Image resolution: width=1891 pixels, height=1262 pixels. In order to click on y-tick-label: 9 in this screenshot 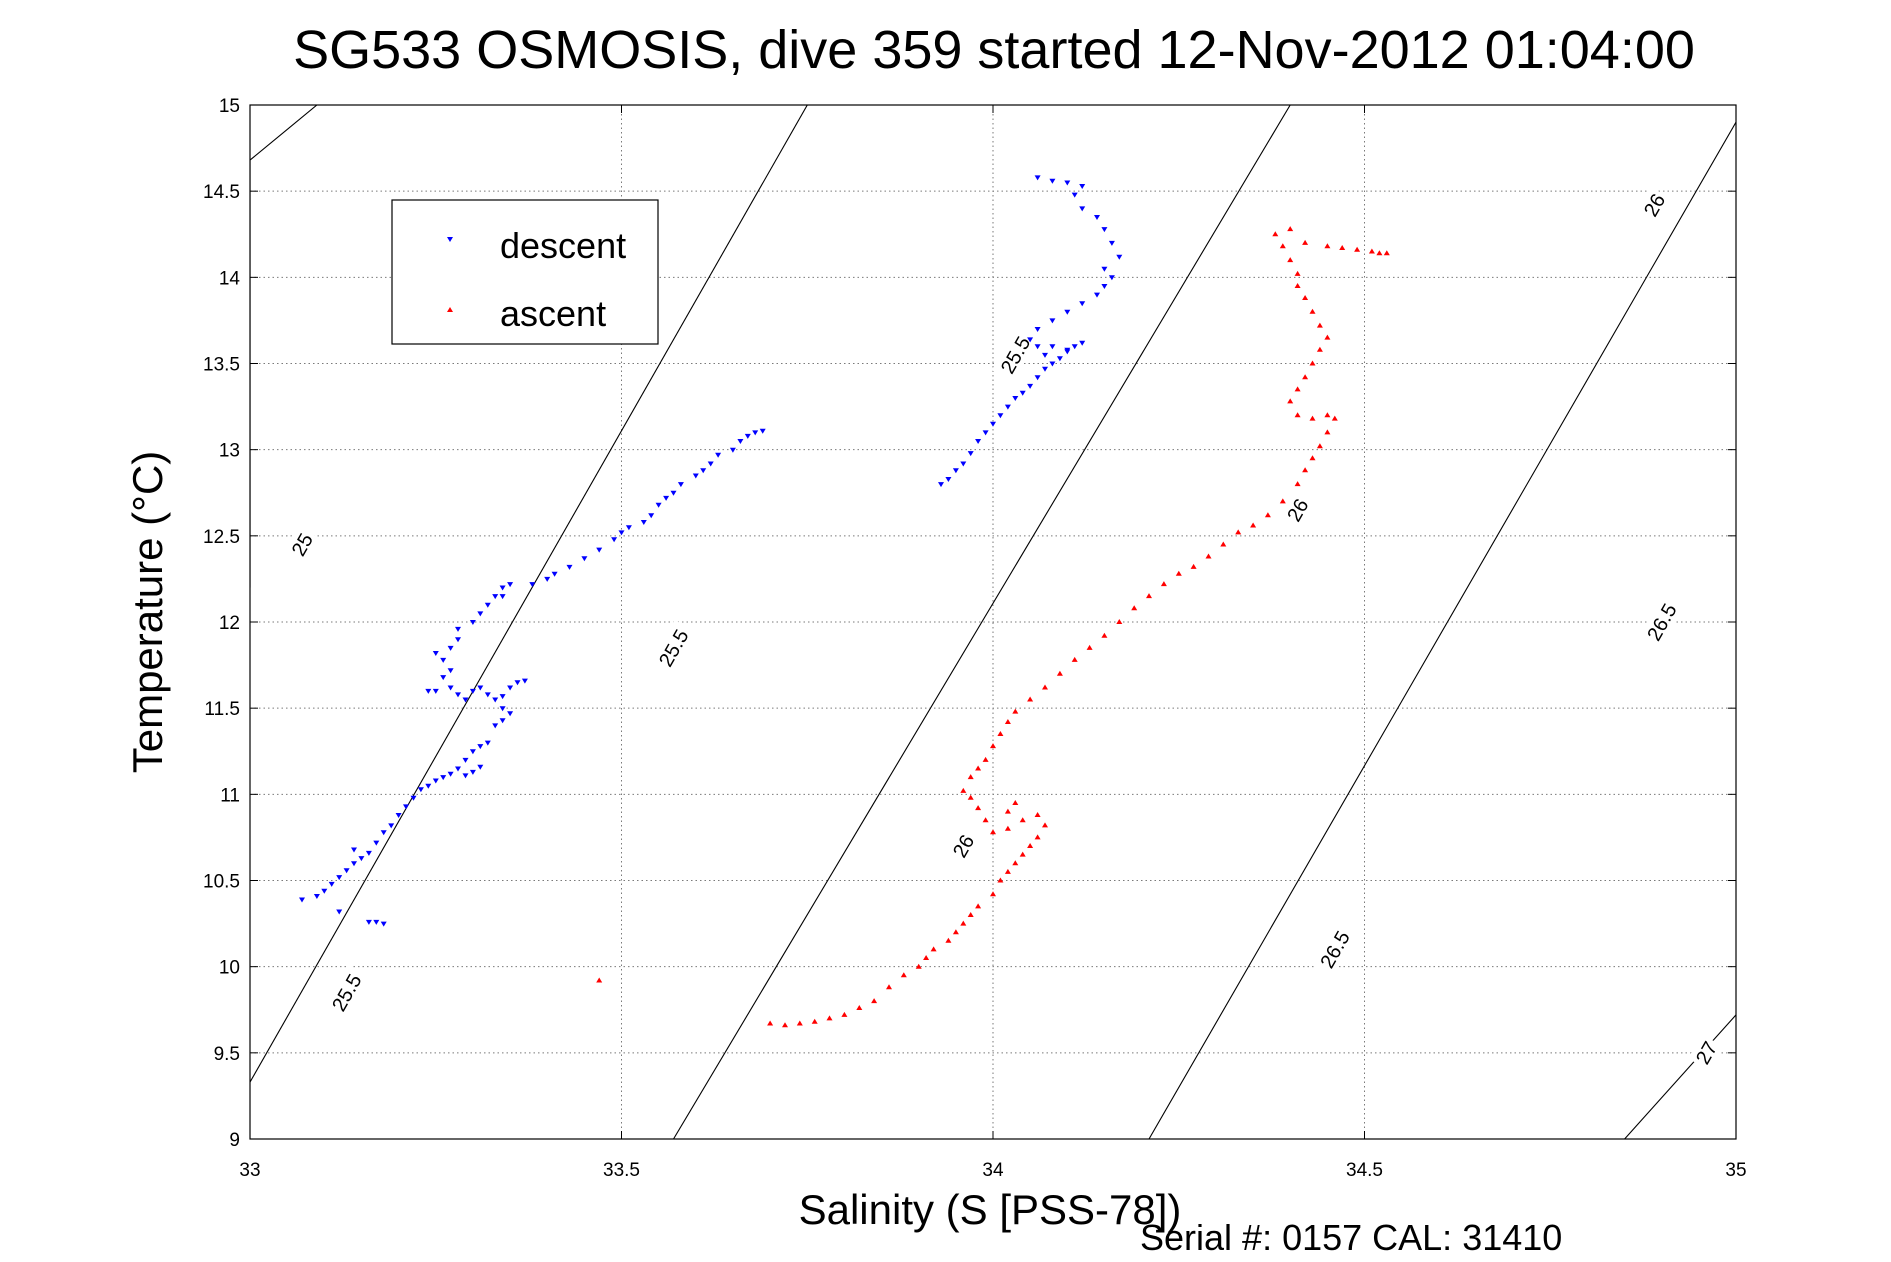, I will do `click(234, 1140)`.